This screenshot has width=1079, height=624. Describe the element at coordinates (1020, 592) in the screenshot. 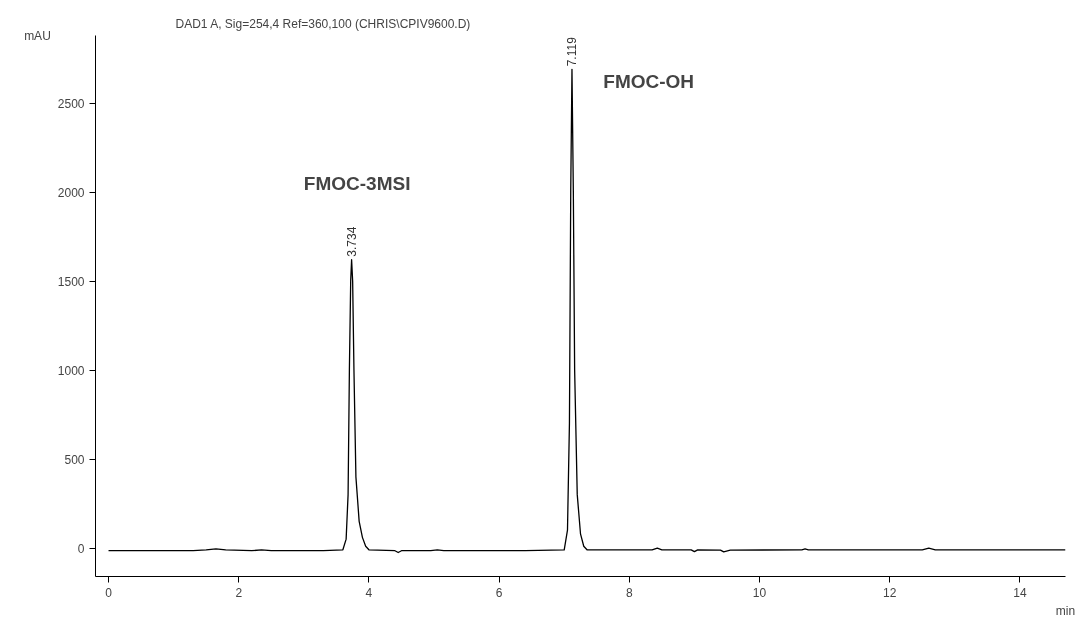

I see `x-tick-label: 14` at that location.